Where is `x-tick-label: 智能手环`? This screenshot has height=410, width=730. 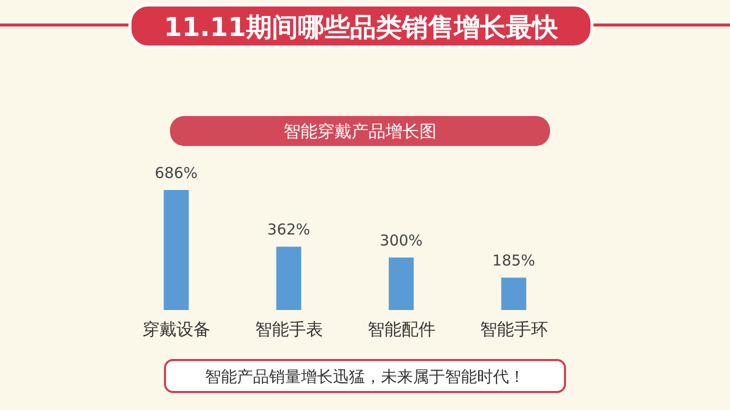 x-tick-label: 智能手环 is located at coordinates (514, 330).